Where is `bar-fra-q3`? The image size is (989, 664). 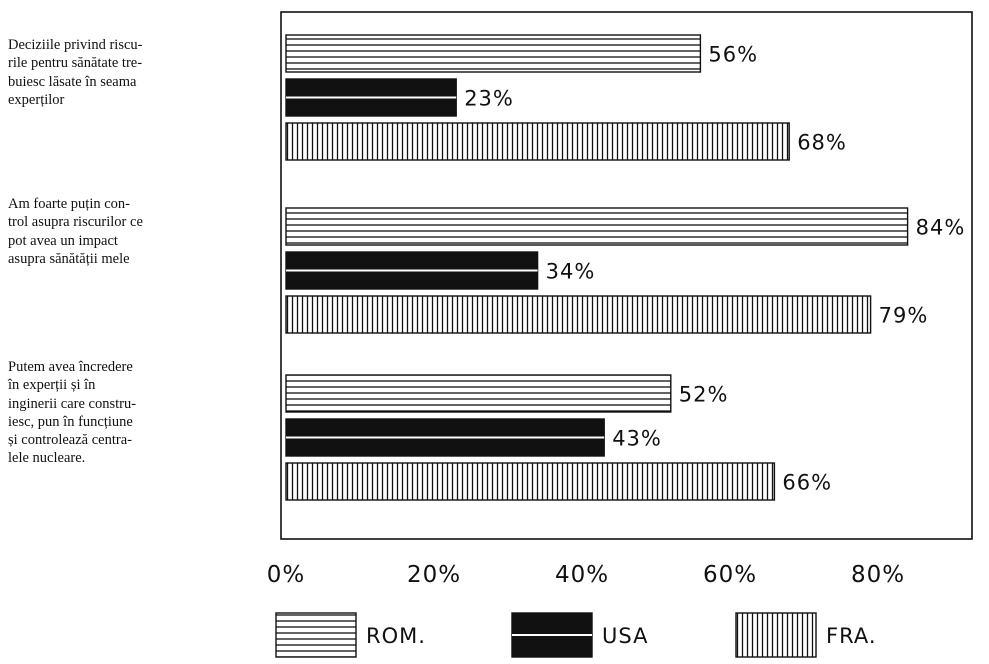 bar-fra-q3 is located at coordinates (530, 481).